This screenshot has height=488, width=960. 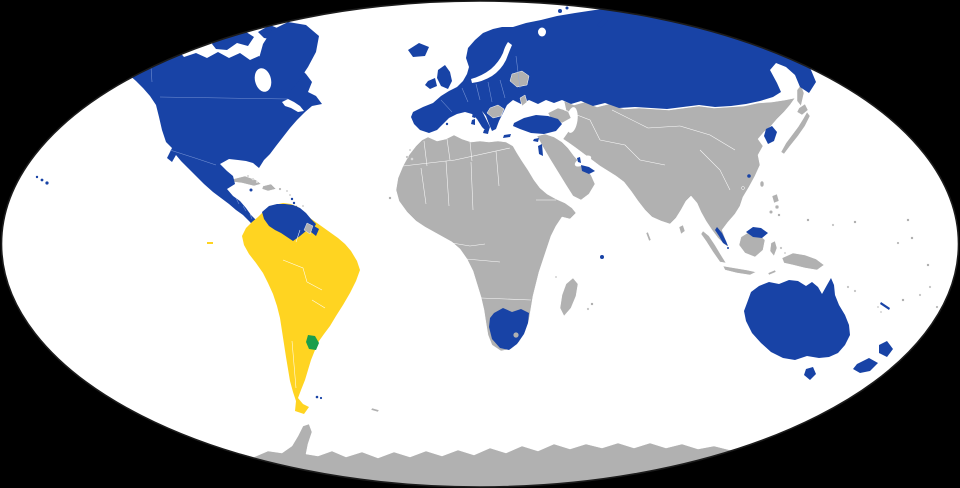 I want to click on region-western-balkans, so click(x=495, y=111).